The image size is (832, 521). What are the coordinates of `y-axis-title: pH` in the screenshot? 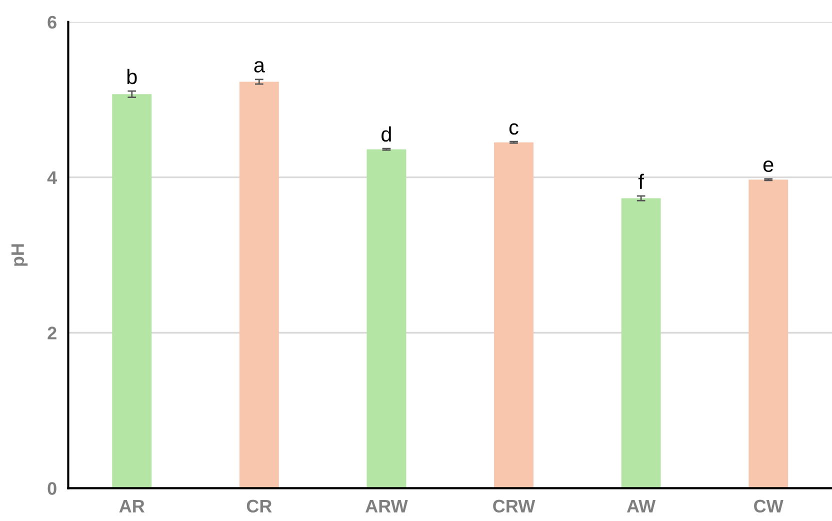 It's located at (19, 255).